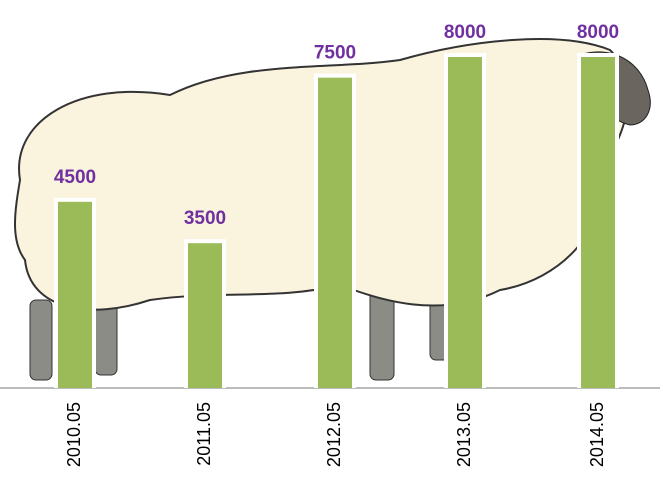  Describe the element at coordinates (74, 434) in the screenshot. I see `x-tick-label: 2010.05` at that location.